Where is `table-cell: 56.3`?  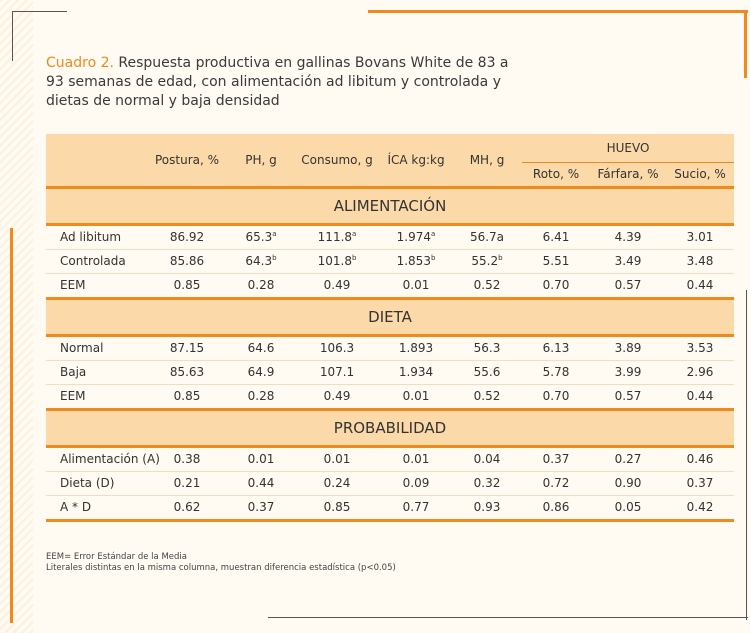 table-cell: 56.3 is located at coordinates (487, 348).